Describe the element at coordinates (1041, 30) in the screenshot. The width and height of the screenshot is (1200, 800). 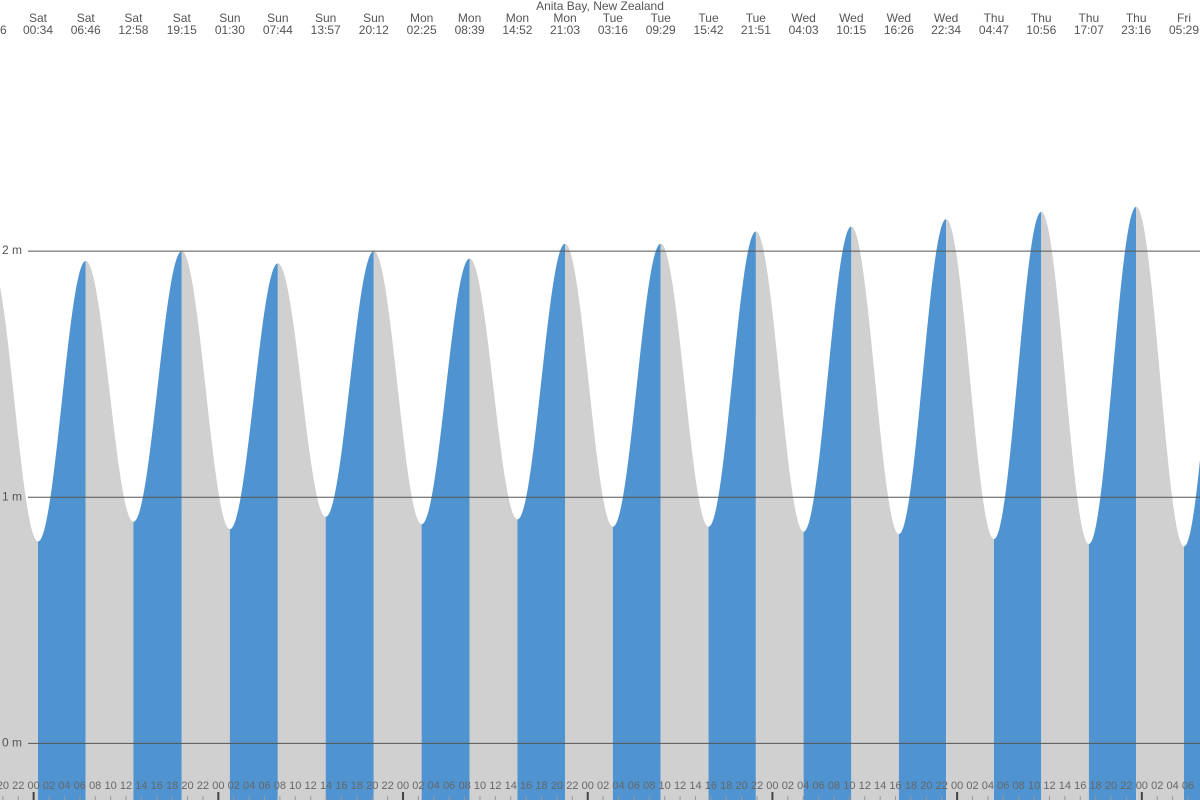
I see `time-label: 10:56` at that location.